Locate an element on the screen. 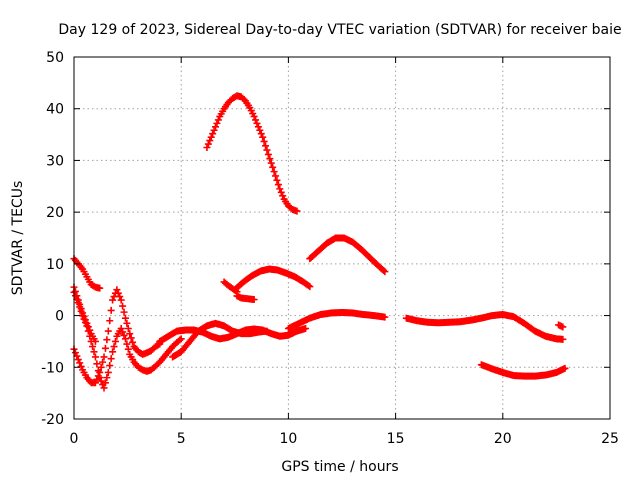 This screenshot has height=480, width=640. x-tick-label-15: 15 is located at coordinates (396, 439).